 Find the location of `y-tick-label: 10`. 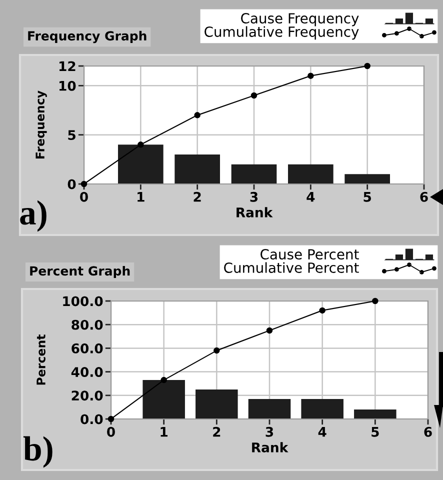

y-tick-label: 10 is located at coordinates (67, 85).